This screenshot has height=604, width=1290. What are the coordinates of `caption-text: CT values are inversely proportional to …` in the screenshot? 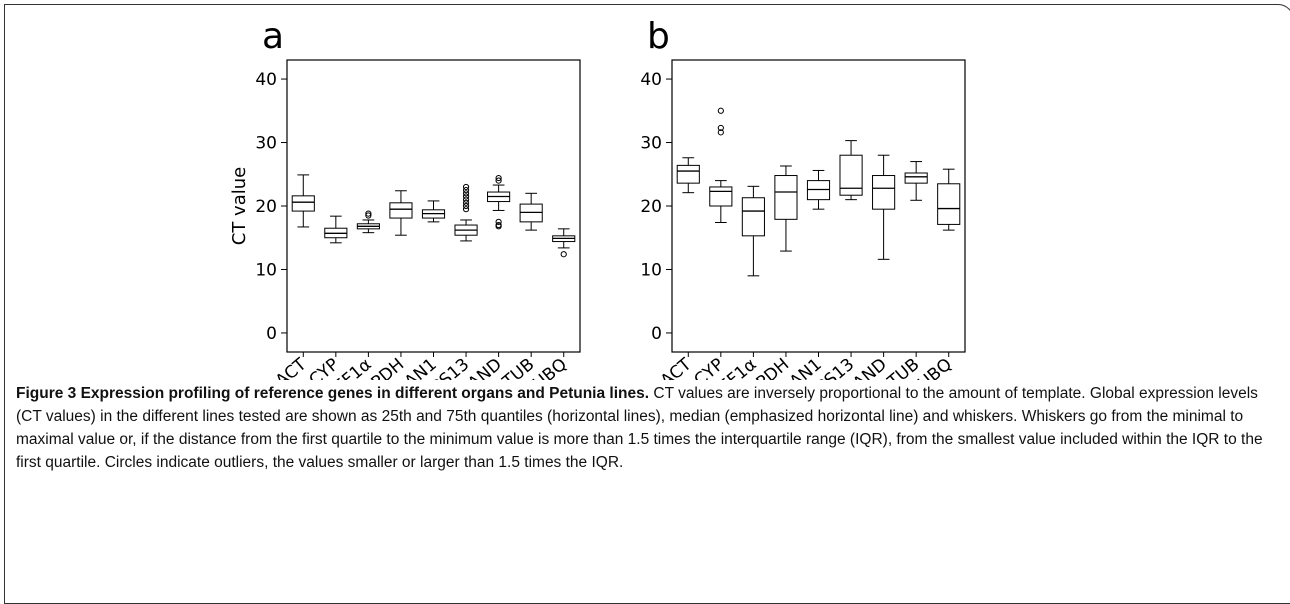 It's located at (639, 428).